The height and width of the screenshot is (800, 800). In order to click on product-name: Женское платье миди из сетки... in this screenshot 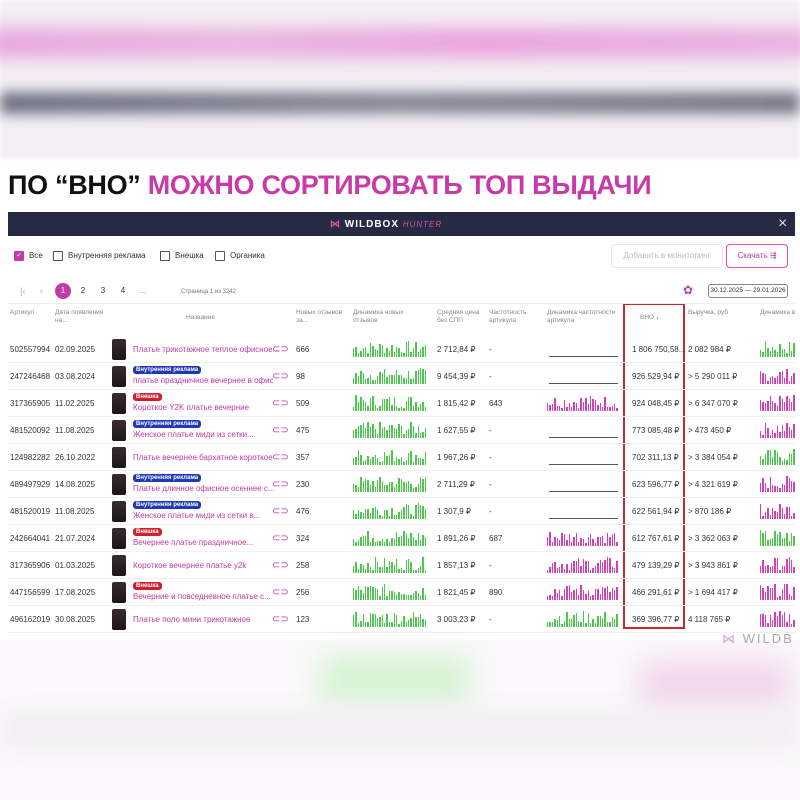, I will do `click(193, 434)`.